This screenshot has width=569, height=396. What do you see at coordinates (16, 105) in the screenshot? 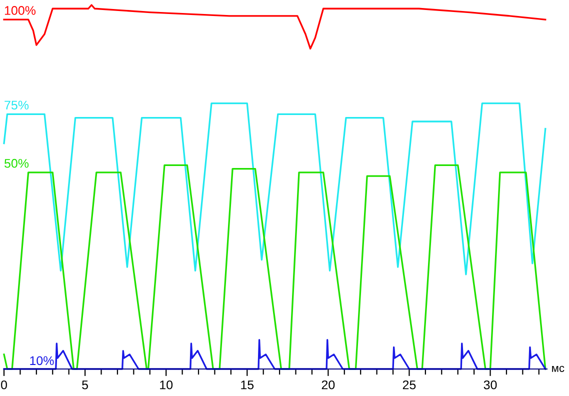
I see `series-label: 75%` at bounding box center [16, 105].